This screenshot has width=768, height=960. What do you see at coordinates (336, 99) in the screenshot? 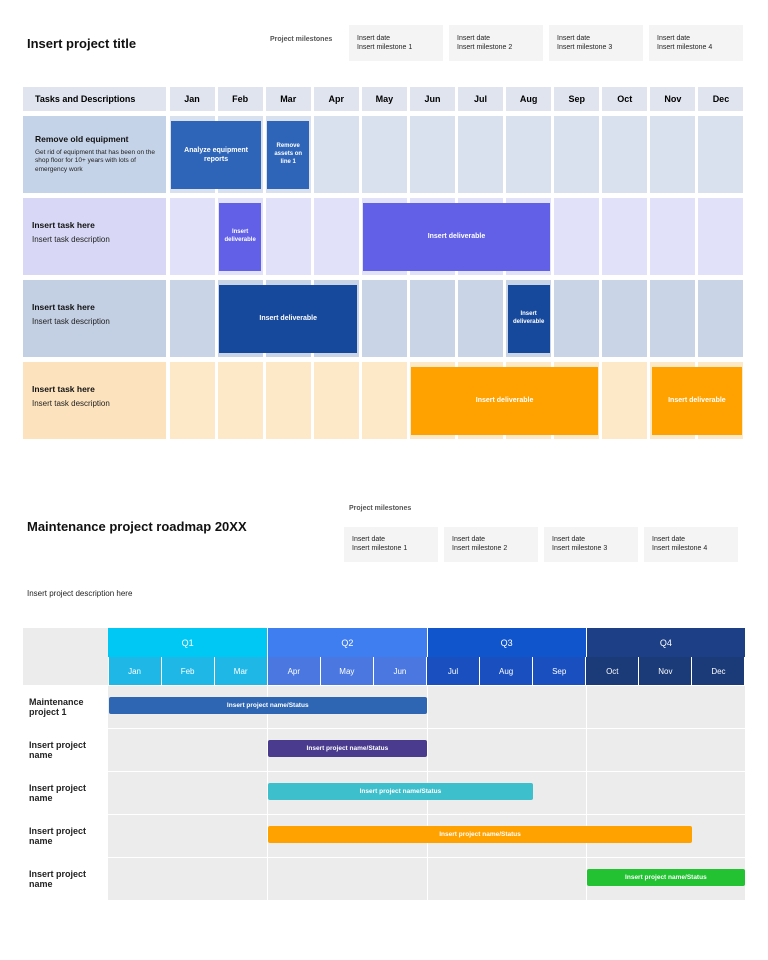
I see `month-header: Apr` at bounding box center [336, 99].